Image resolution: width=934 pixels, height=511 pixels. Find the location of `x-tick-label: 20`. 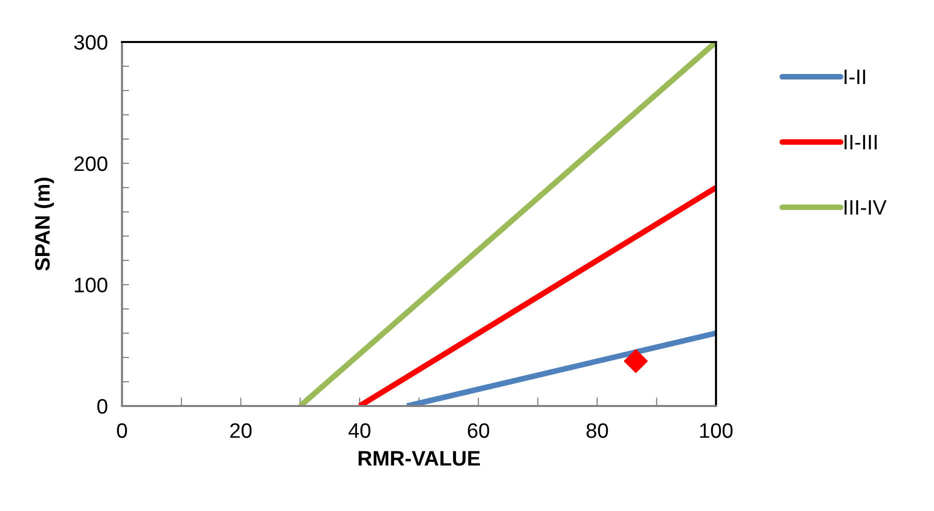

x-tick-label: 20 is located at coordinates (241, 430).